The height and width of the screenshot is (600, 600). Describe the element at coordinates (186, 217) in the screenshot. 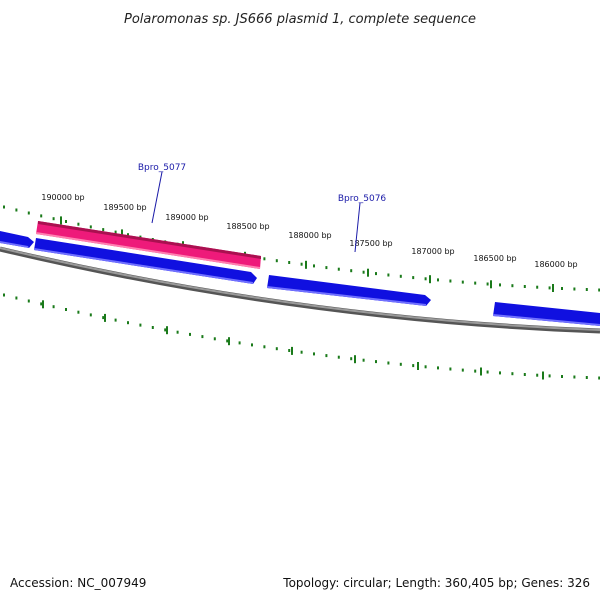

I see `scale-label: 189000 bp` at that location.